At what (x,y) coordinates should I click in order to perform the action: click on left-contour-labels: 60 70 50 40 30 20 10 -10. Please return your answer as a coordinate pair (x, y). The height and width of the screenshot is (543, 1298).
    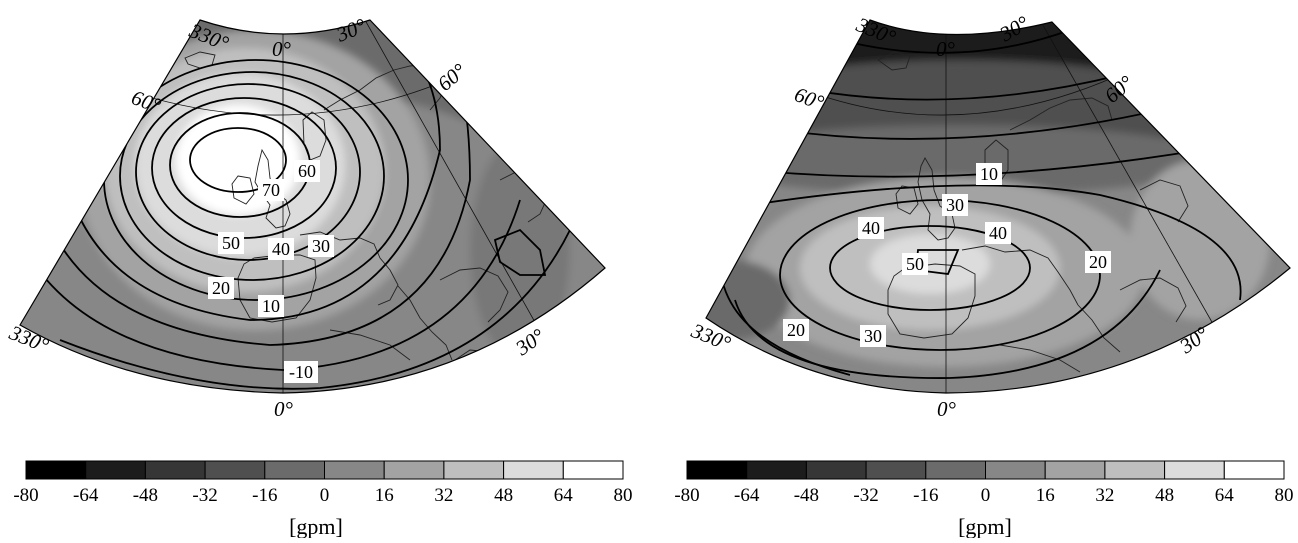
    Looking at the image, I should click on (271, 271).